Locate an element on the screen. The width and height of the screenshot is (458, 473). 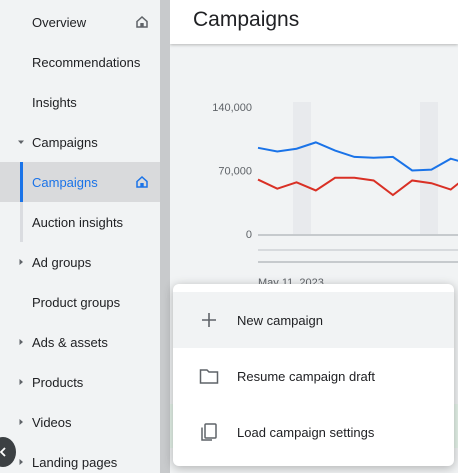
sidebar-item-insights: Insights is located at coordinates (80, 102).